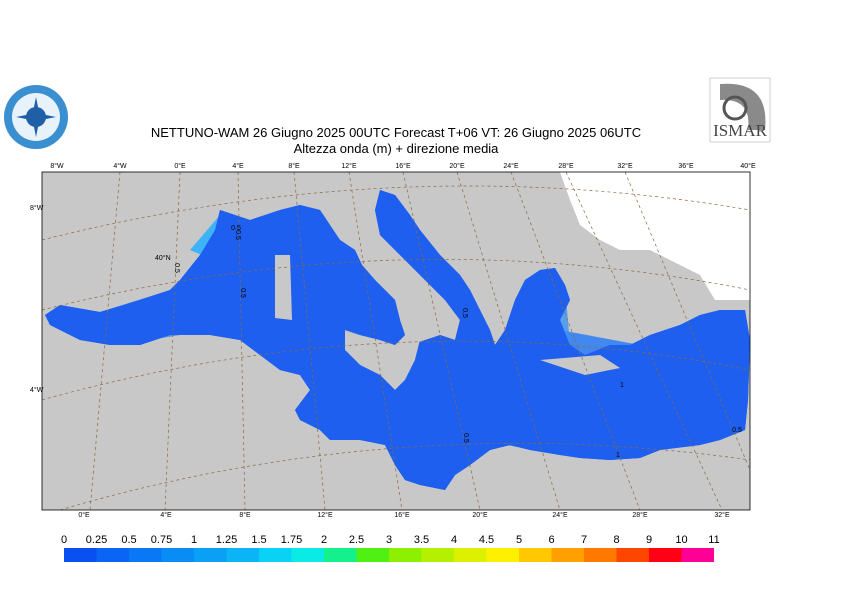 The image size is (842, 601). I want to click on subtitle: Altezza onda (m) + direzione media, so click(397, 148).